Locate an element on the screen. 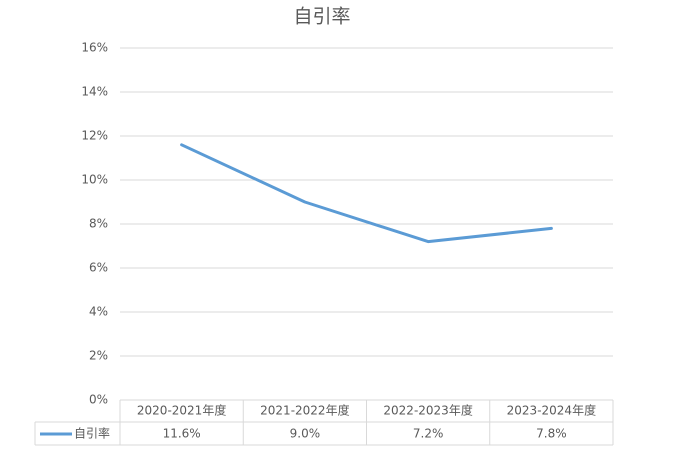 Image resolution: width=681 pixels, height=469 pixels. y-tick-label: 4% is located at coordinates (98, 312).